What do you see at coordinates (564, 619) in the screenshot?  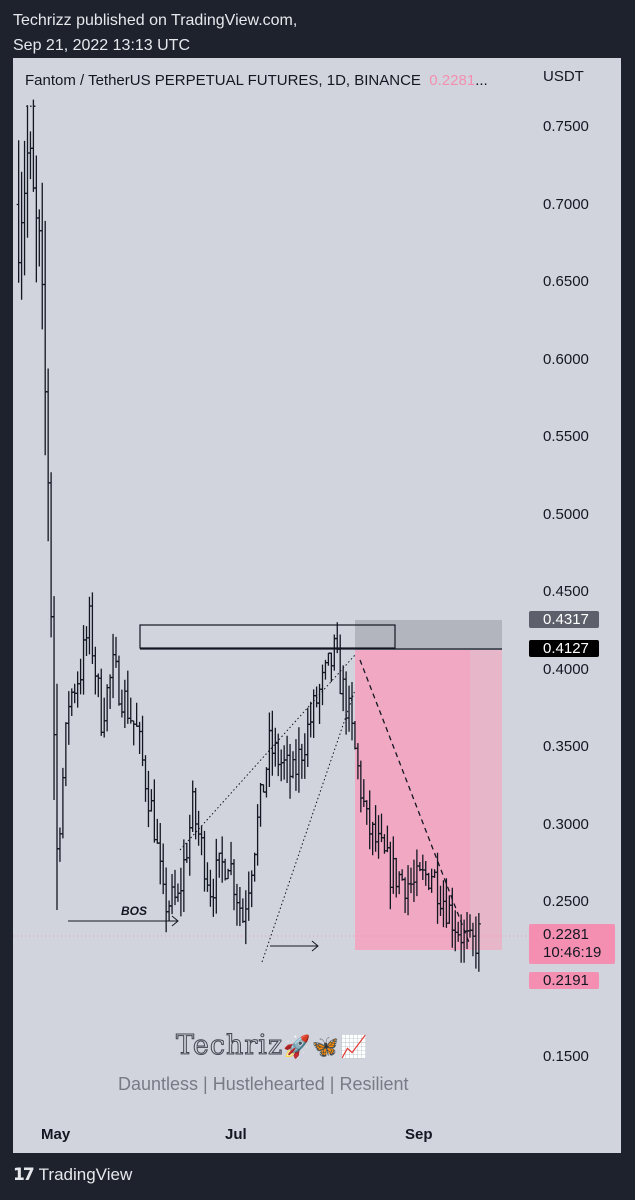 I see `price-tag-zone-top: 0.4317` at bounding box center [564, 619].